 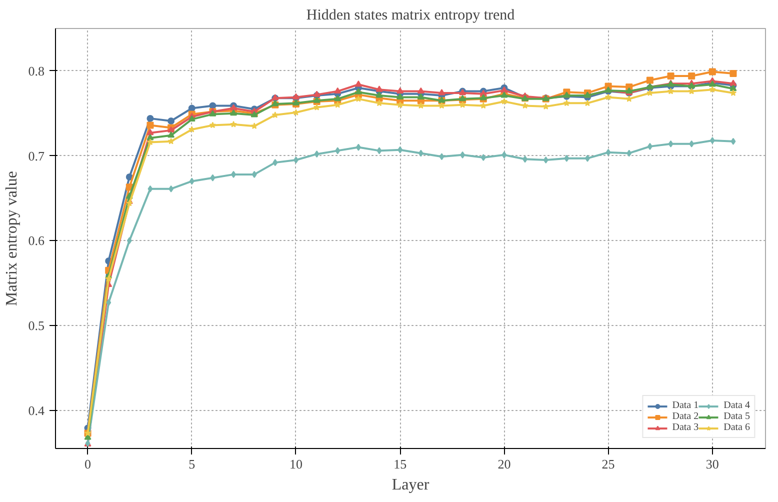 I want to click on legend-label: Data 6, so click(x=737, y=427).